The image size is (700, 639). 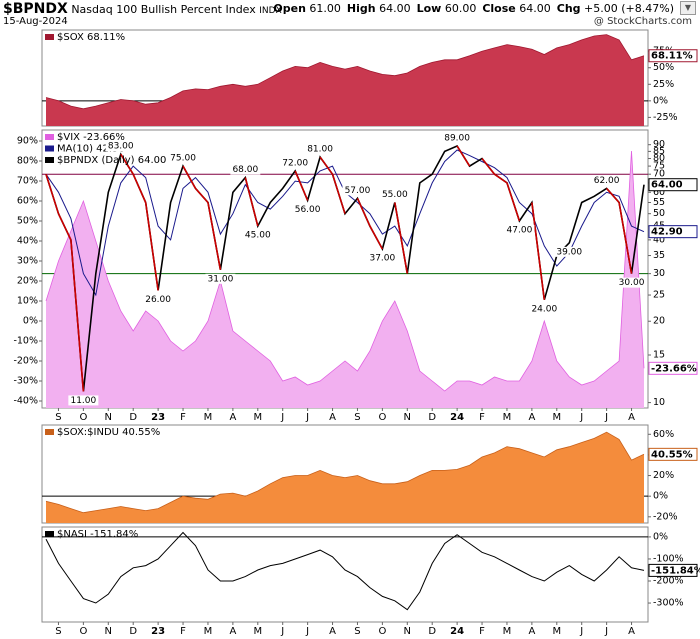 I want to click on x-tick-label: D, so click(x=133, y=417).